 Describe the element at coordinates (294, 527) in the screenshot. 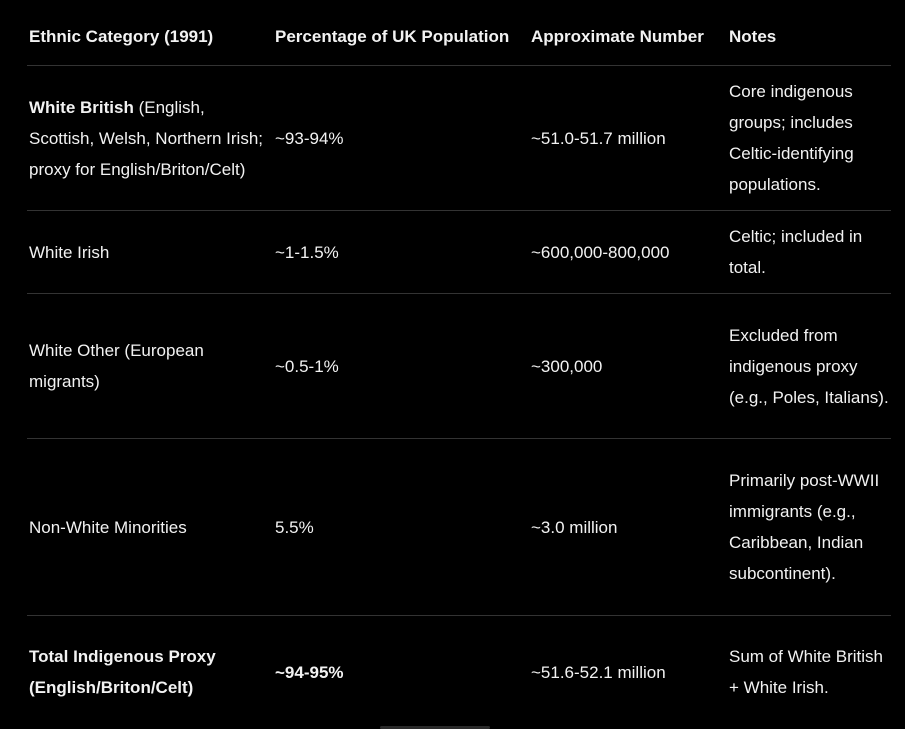

I see `percentage-cell: 5.5%` at that location.